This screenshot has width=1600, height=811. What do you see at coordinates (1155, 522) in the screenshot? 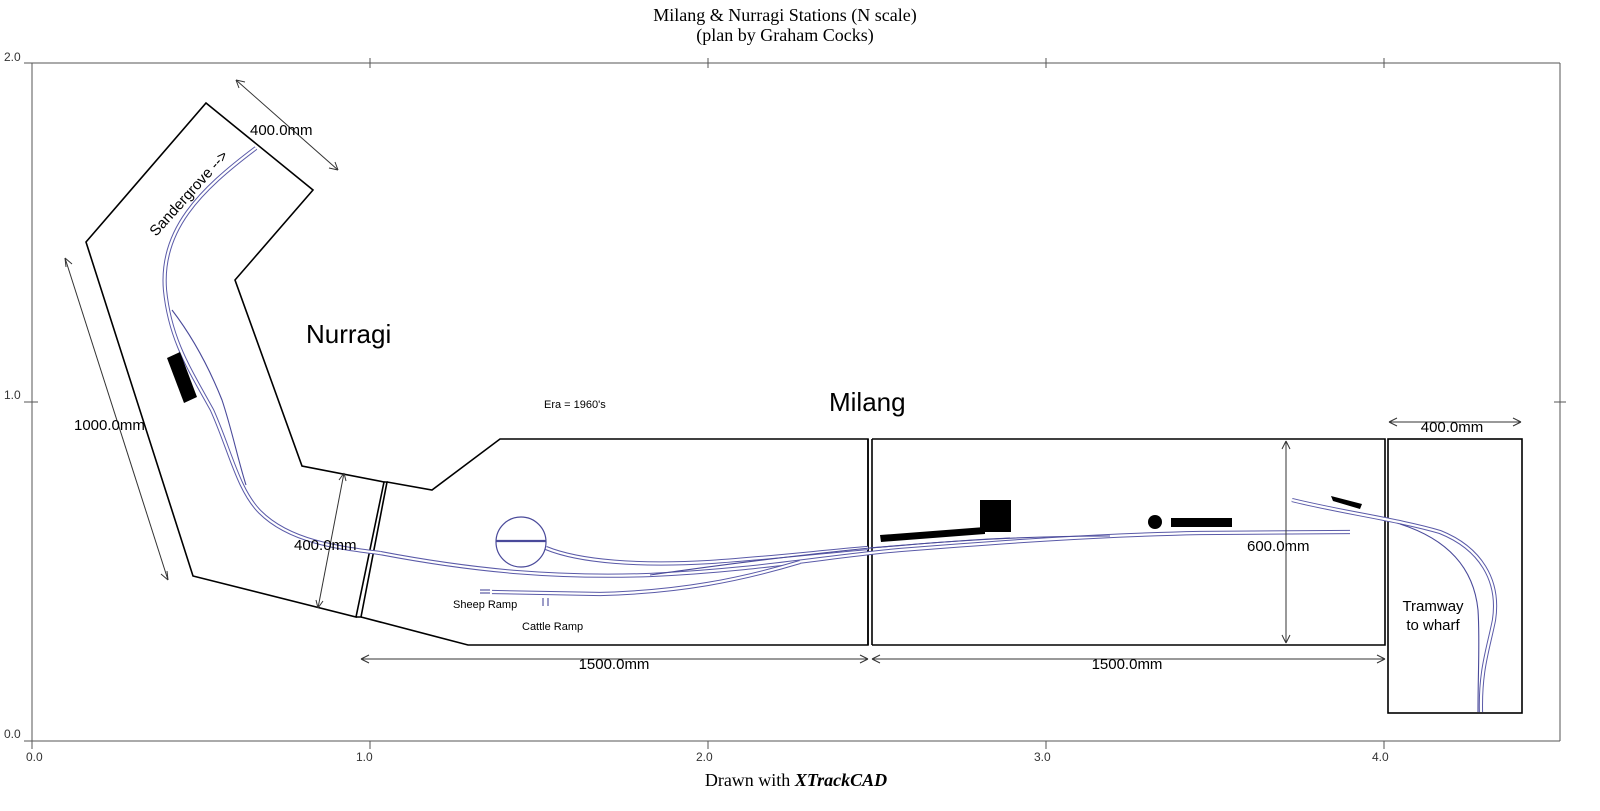
I see `water-tank` at bounding box center [1155, 522].